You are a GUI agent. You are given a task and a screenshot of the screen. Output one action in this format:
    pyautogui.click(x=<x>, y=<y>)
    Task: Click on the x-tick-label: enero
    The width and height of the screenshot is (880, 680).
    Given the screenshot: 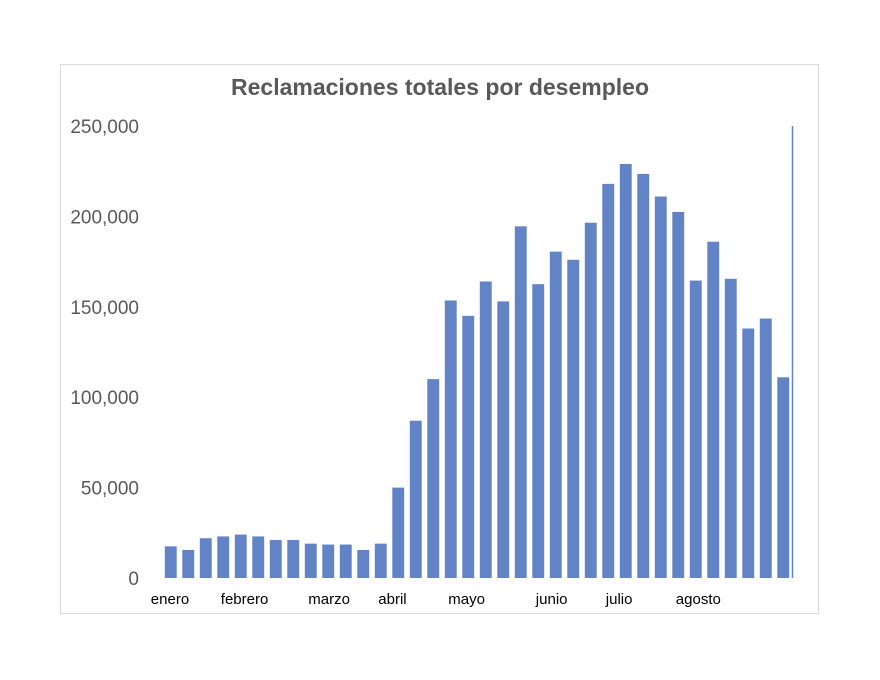 What is the action you would take?
    pyautogui.click(x=170, y=599)
    